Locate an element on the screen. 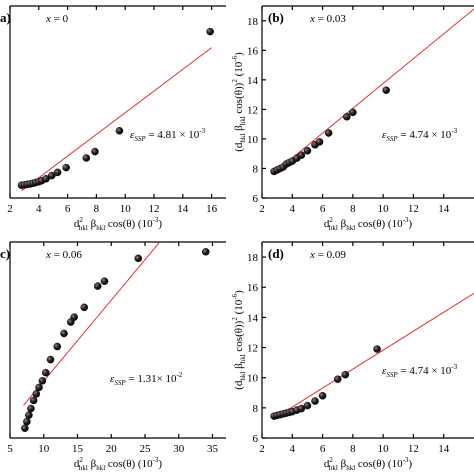  panel-label: a) is located at coordinates (5, 17).